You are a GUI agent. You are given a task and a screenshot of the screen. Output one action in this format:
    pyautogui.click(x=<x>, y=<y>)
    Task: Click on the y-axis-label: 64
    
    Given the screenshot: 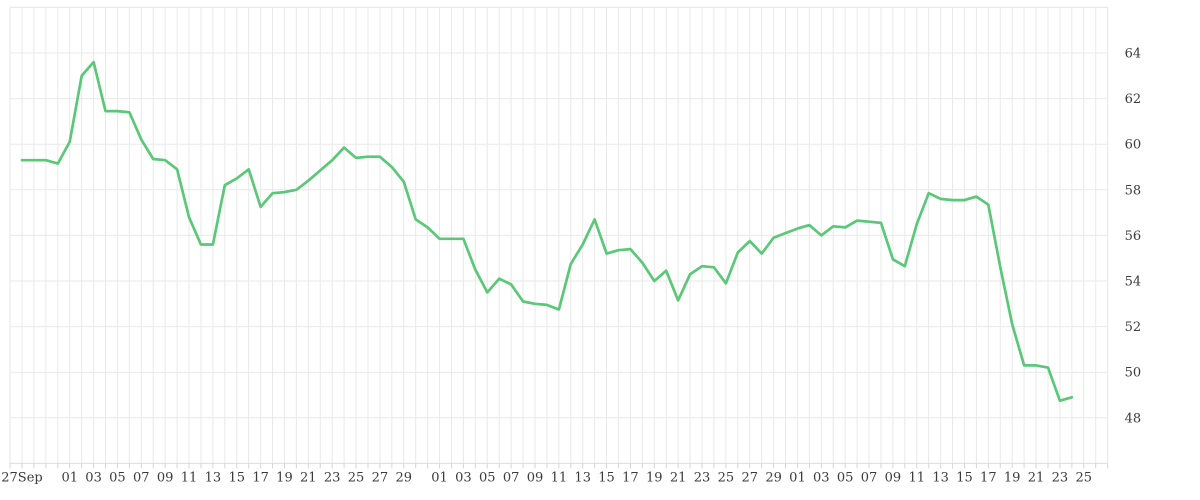 What is the action you would take?
    pyautogui.click(x=1133, y=54)
    